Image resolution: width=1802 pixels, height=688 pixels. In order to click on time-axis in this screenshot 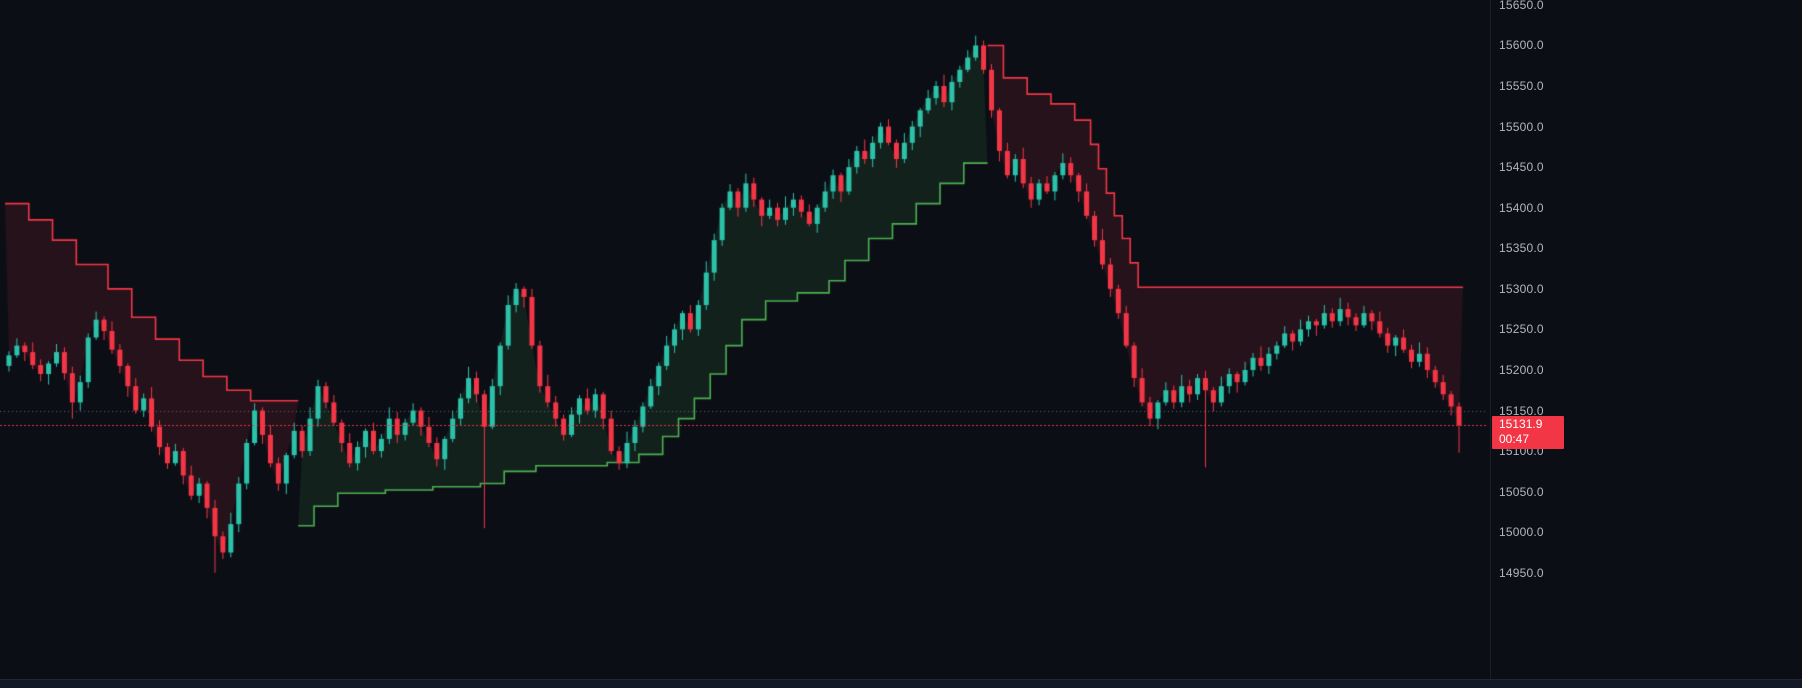, I will do `click(901, 683)`.